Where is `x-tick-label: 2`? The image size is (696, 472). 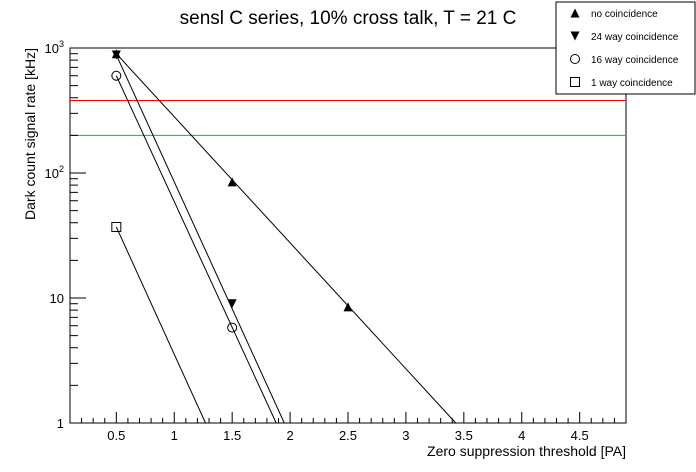 x-tick-label: 2 is located at coordinates (289, 435).